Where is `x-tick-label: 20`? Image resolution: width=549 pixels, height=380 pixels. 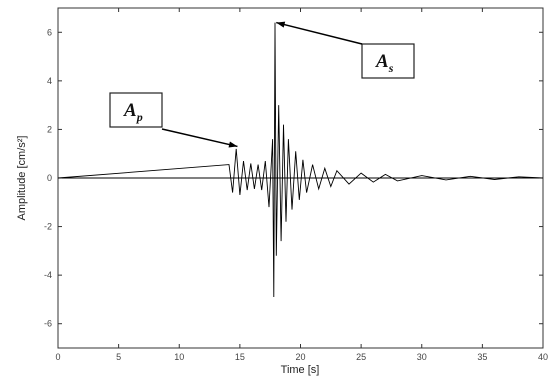 x-tick-label: 20 is located at coordinates (300, 357).